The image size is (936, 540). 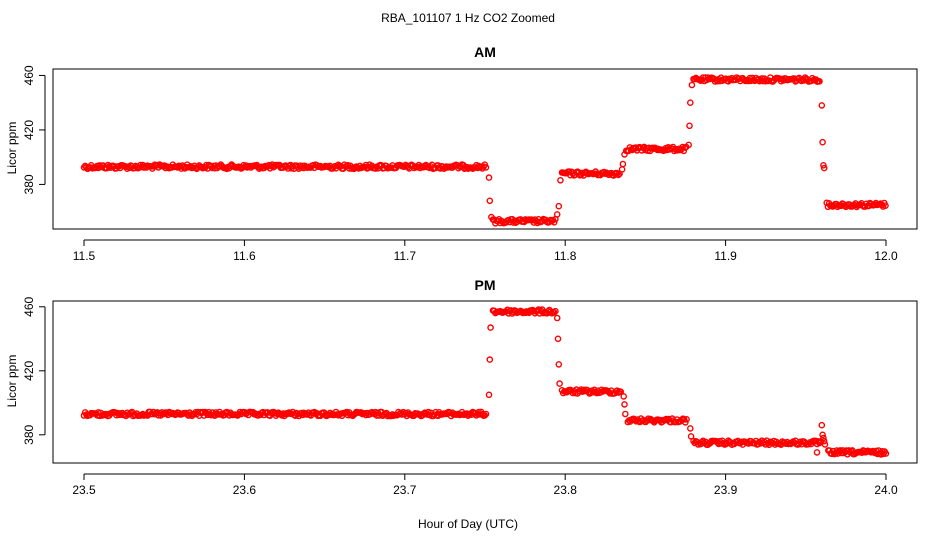 I want to click on am-transition-points, so click(x=656, y=151).